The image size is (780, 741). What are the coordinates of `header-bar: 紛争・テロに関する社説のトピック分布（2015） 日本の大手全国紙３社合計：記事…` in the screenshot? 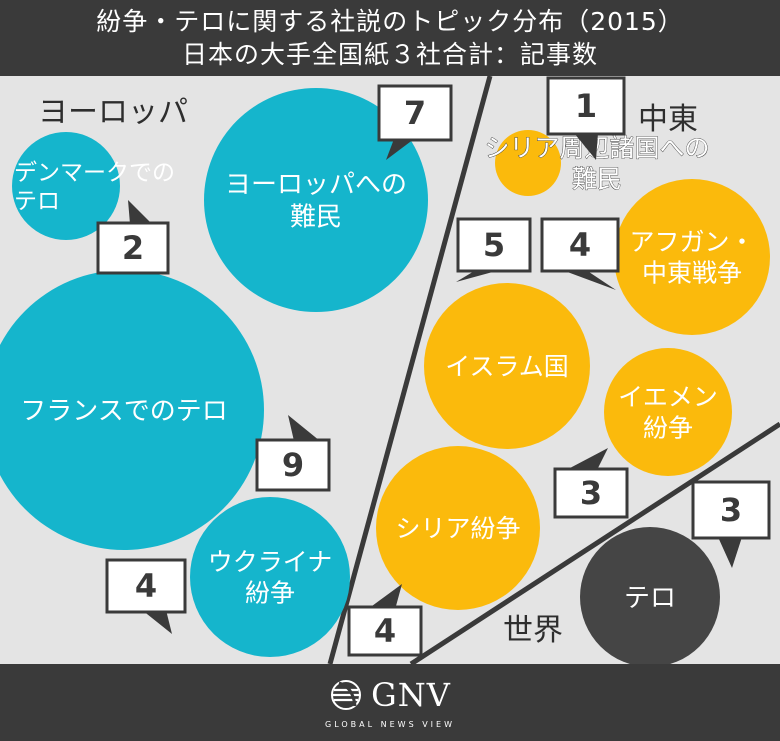 It's located at (390, 38).